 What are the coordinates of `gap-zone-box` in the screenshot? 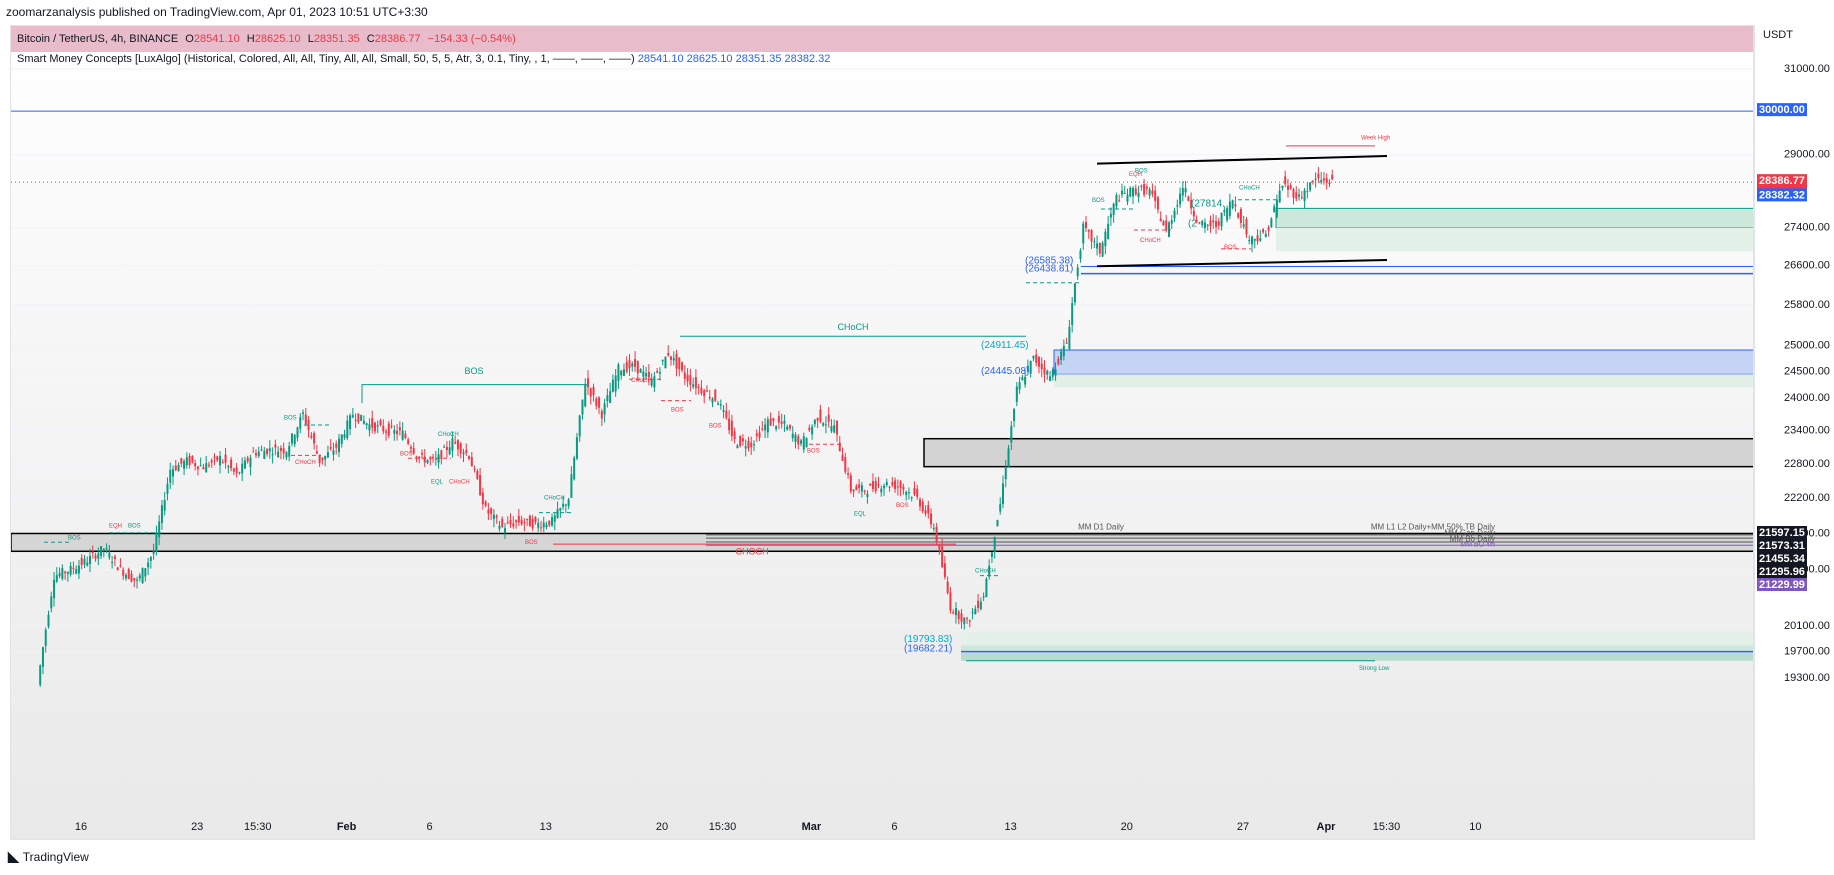 It's located at (1338, 452).